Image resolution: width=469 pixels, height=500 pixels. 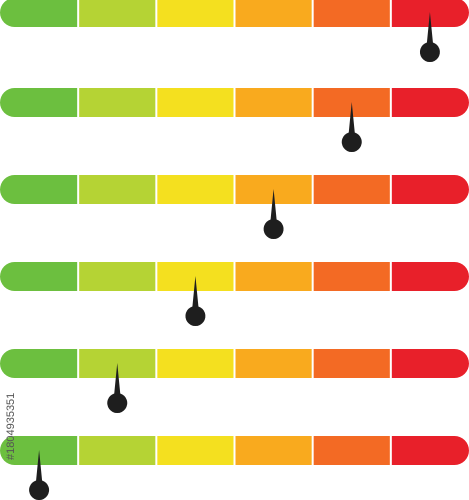 I want to click on watermark: #1804935351, so click(x=11, y=426).